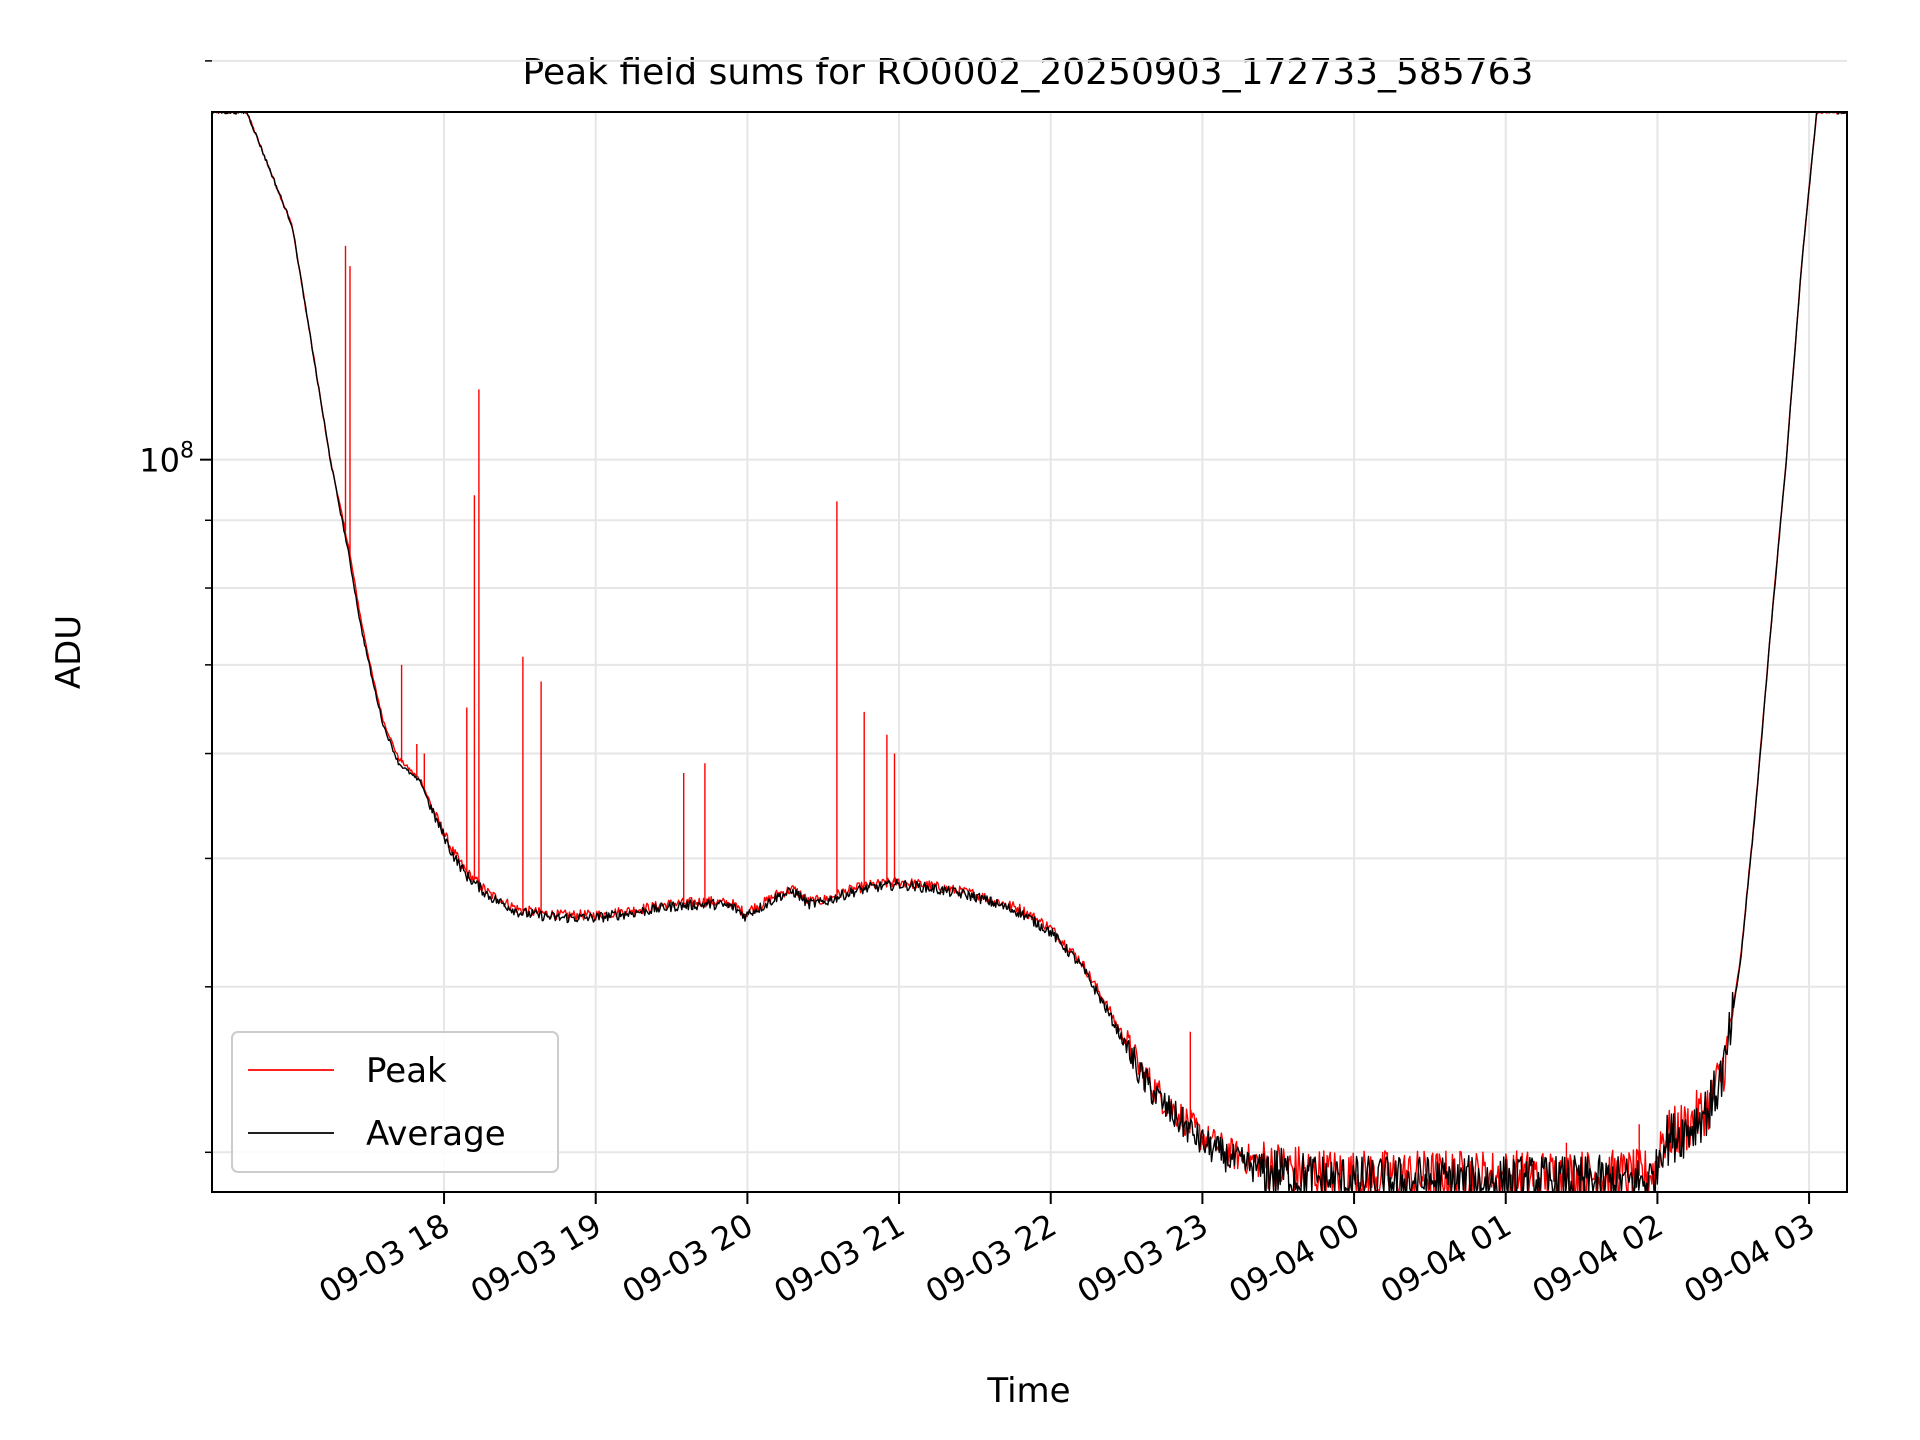 This screenshot has width=1920, height=1440. What do you see at coordinates (69, 652) in the screenshot?
I see `y-axis-label: ADU` at bounding box center [69, 652].